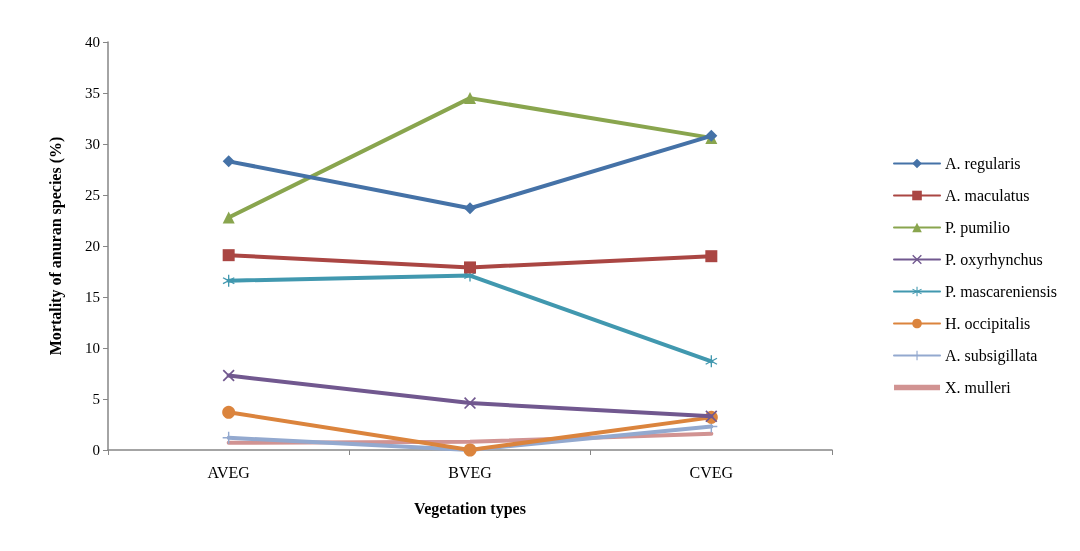  Describe the element at coordinates (92, 348) in the screenshot. I see `y-tick-label: 10` at that location.